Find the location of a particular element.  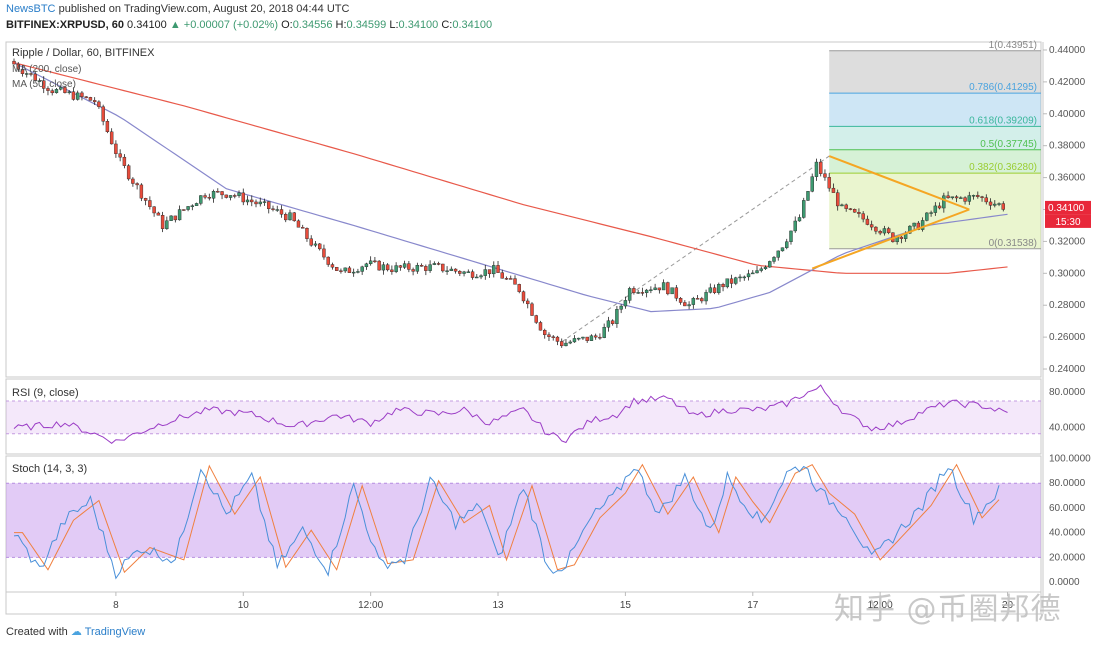

tradingview-link: TradingView is located at coordinates (115, 632).